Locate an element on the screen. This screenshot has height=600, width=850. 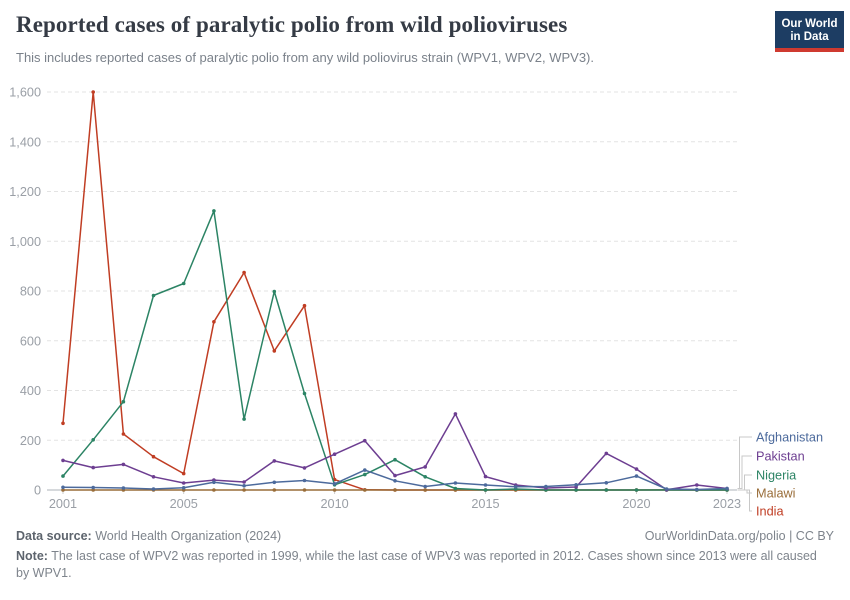
legend-label-nigeria: Nigeria is located at coordinates (776, 476).